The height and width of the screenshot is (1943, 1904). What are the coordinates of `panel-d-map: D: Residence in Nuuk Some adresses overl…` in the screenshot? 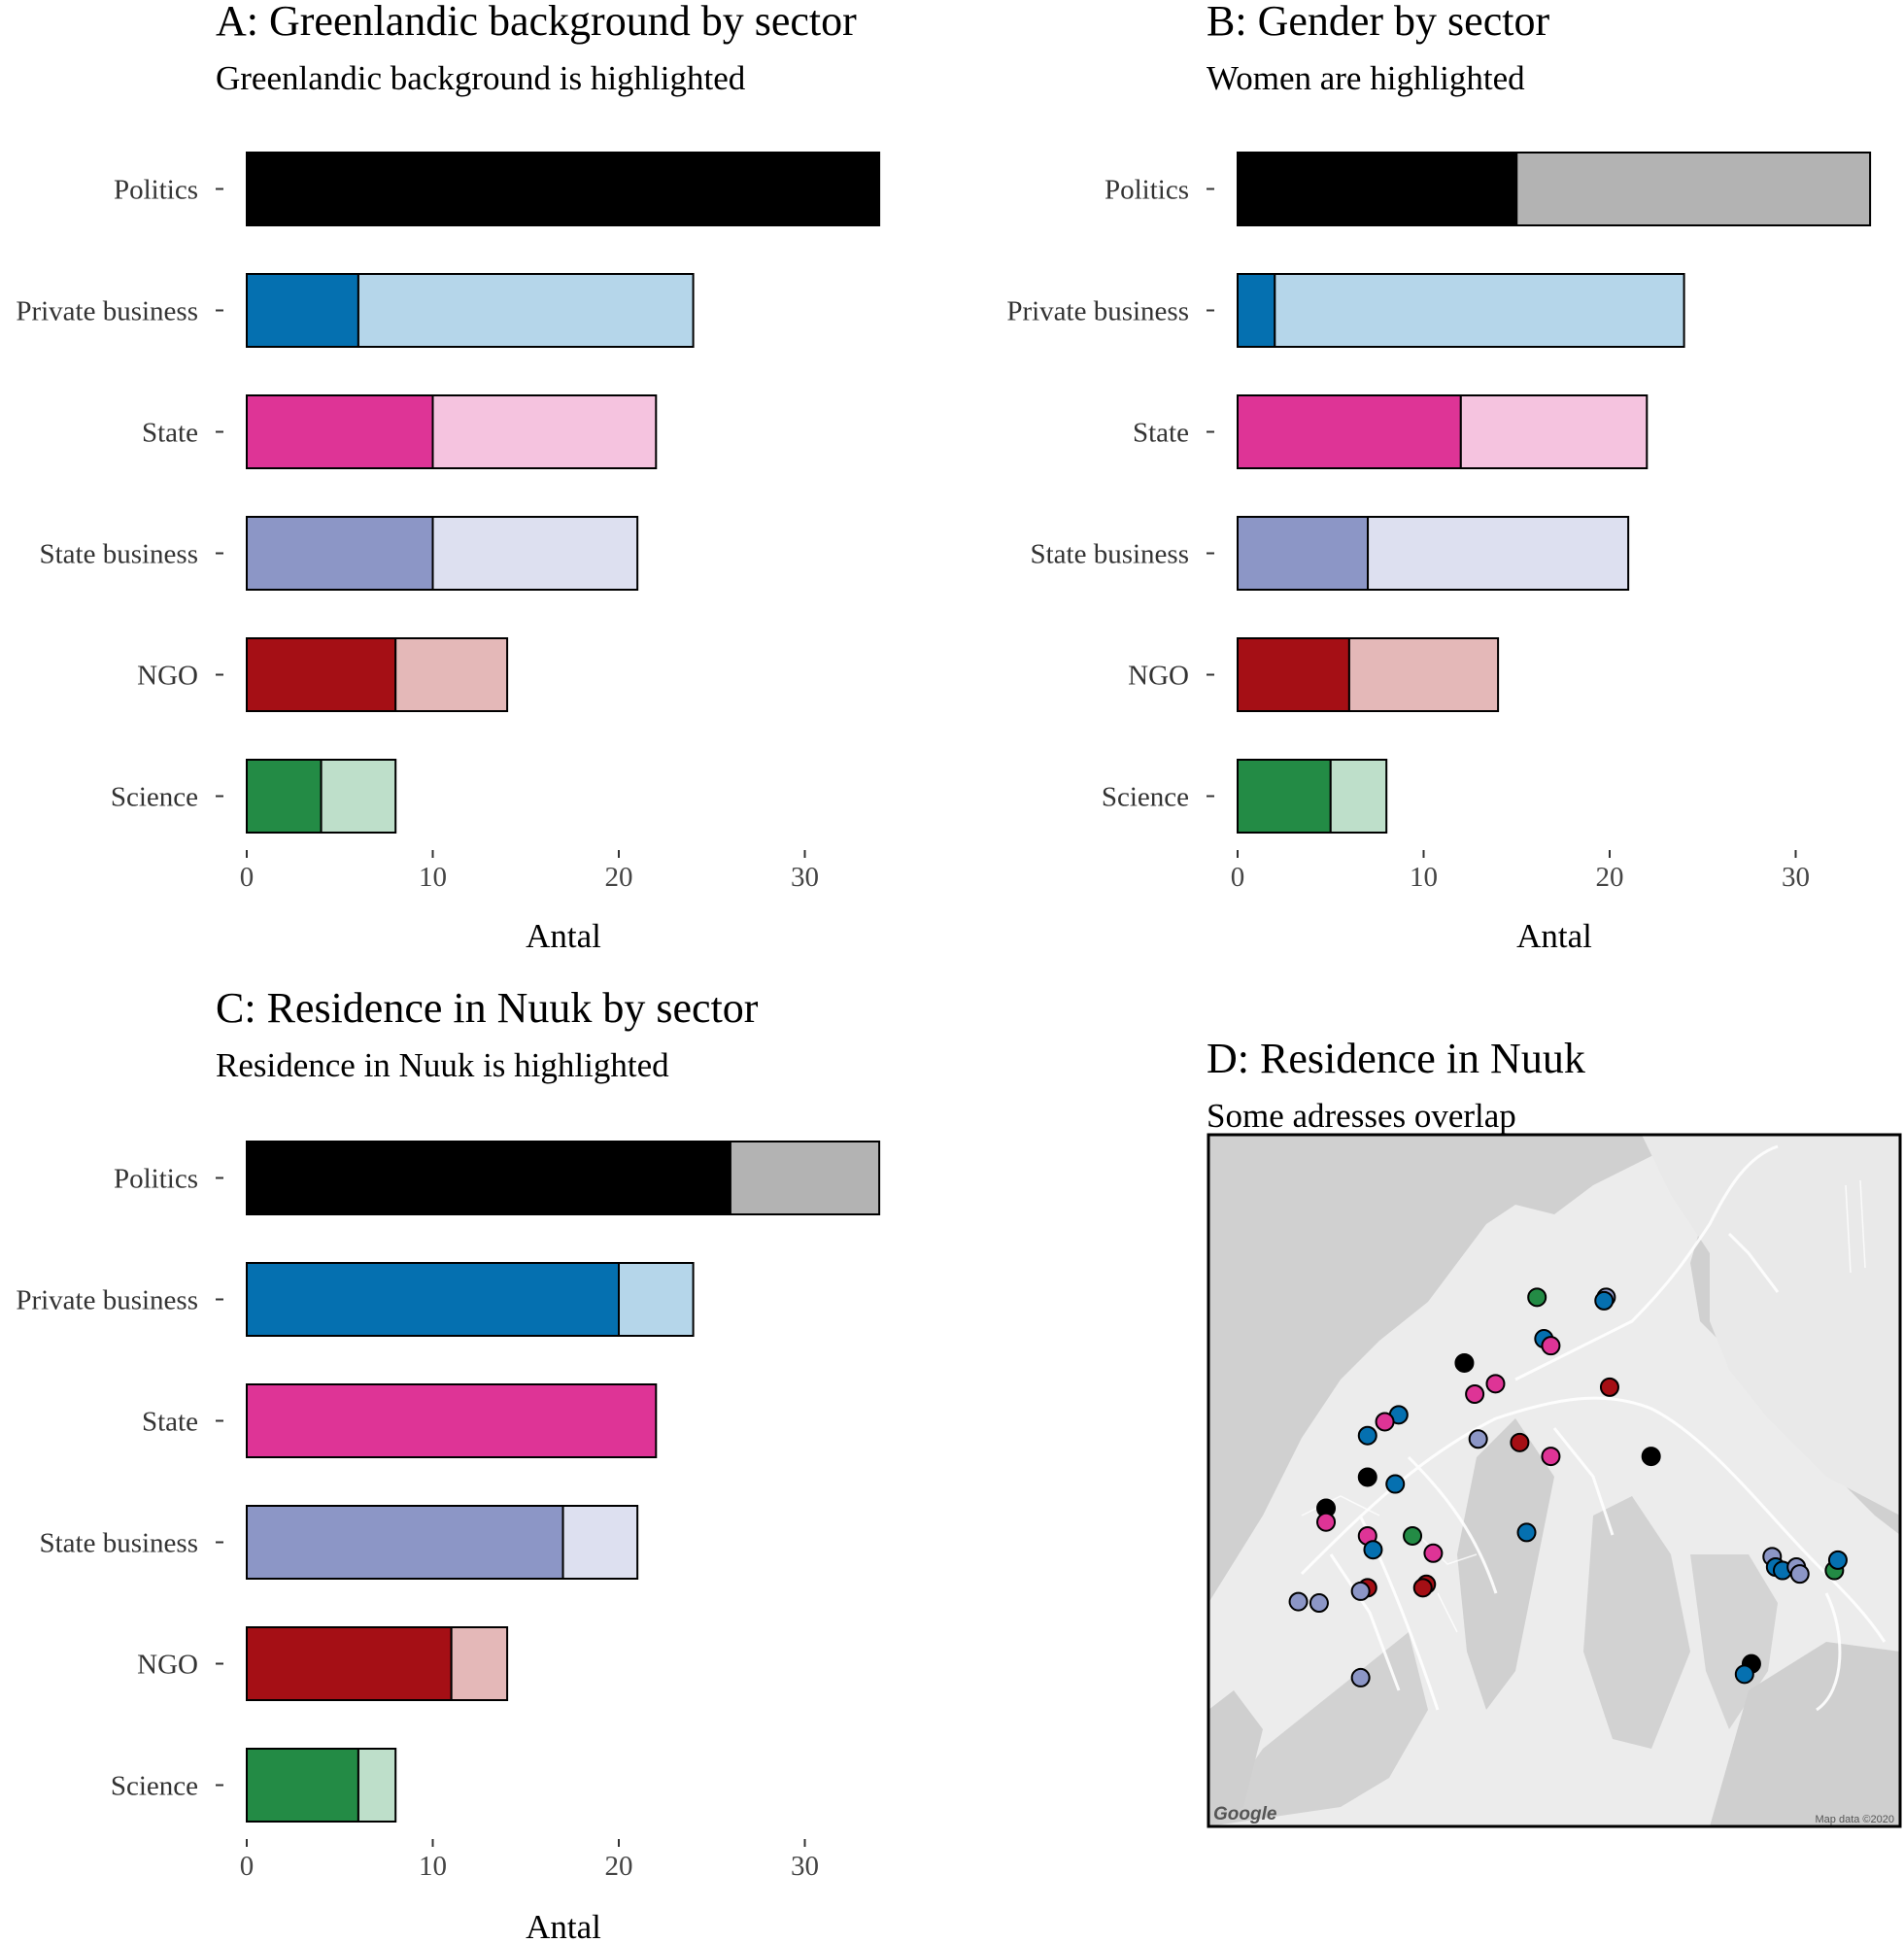 It's located at (1554, 1431).